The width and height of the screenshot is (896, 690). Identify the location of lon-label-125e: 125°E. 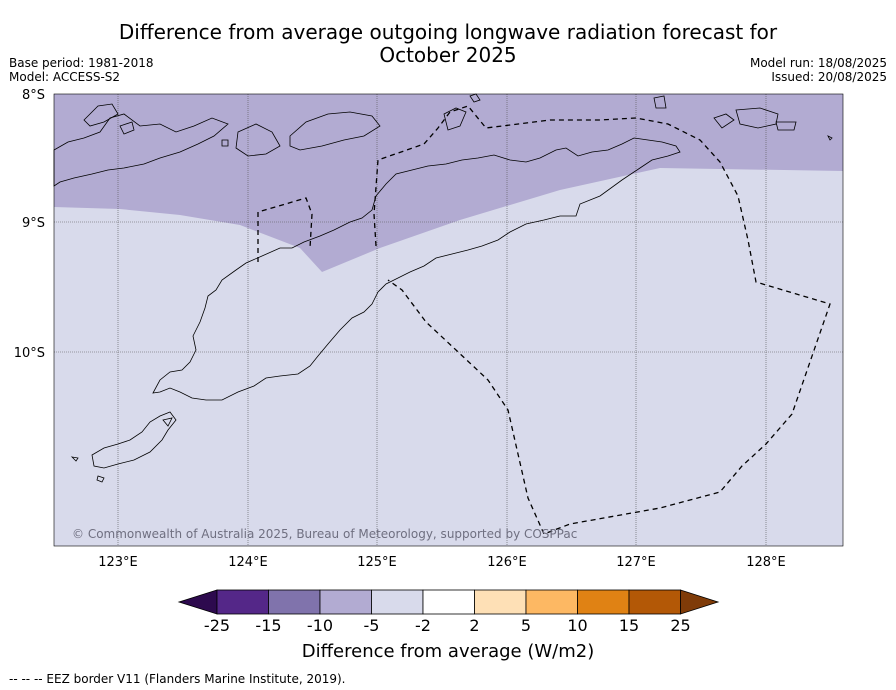
(377, 562).